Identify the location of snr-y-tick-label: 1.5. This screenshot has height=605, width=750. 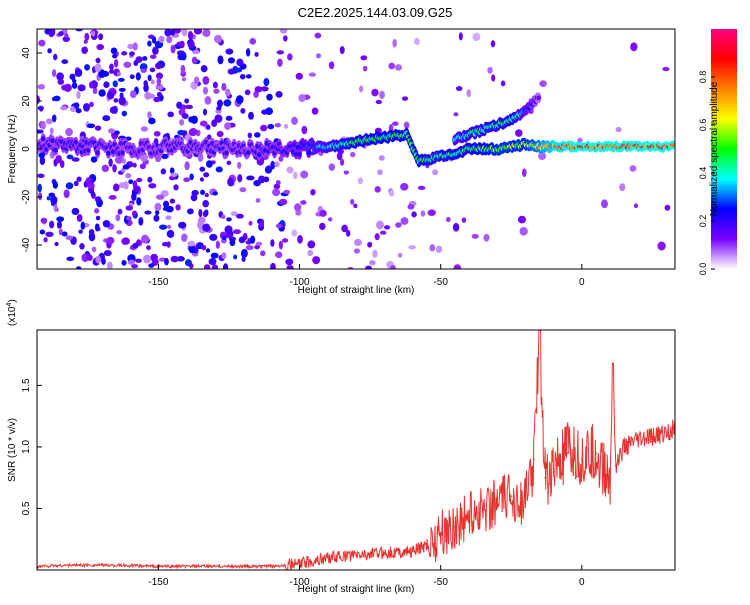
(26, 385).